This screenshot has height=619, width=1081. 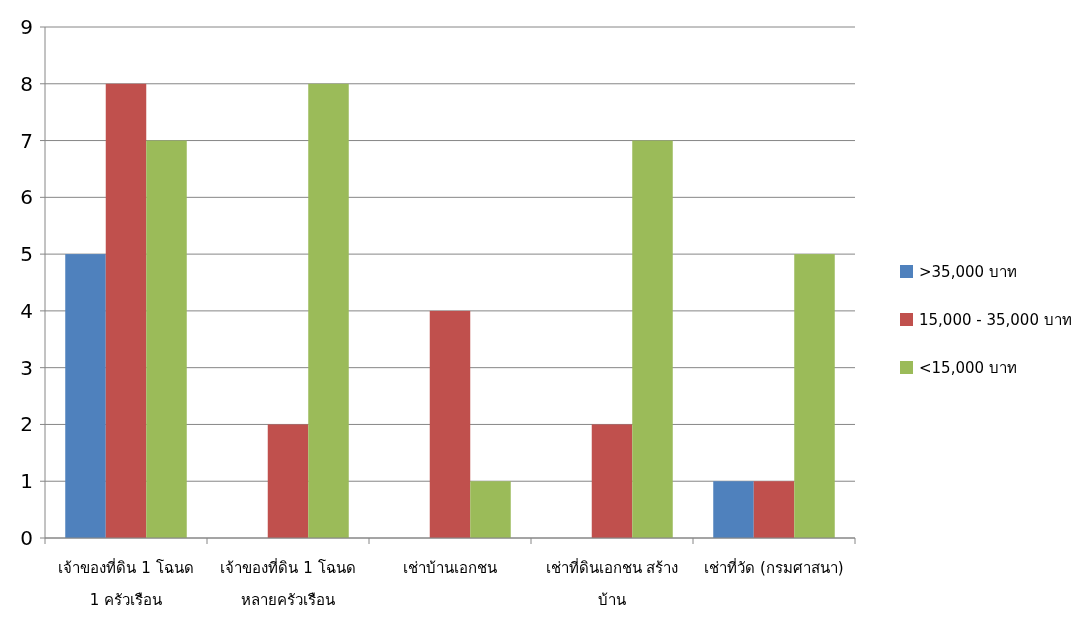 What do you see at coordinates (26, 538) in the screenshot?
I see `y-tick-label: 0` at bounding box center [26, 538].